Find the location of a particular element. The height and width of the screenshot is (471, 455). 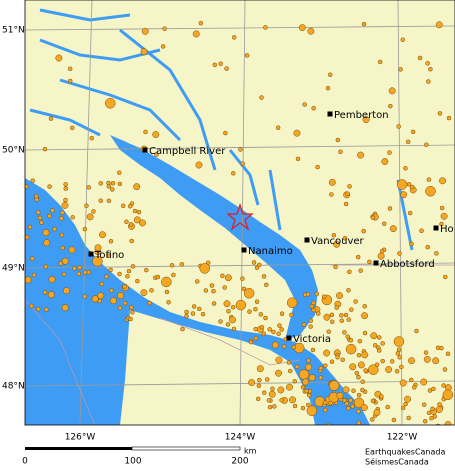

city-marker is located at coordinates (330, 114).